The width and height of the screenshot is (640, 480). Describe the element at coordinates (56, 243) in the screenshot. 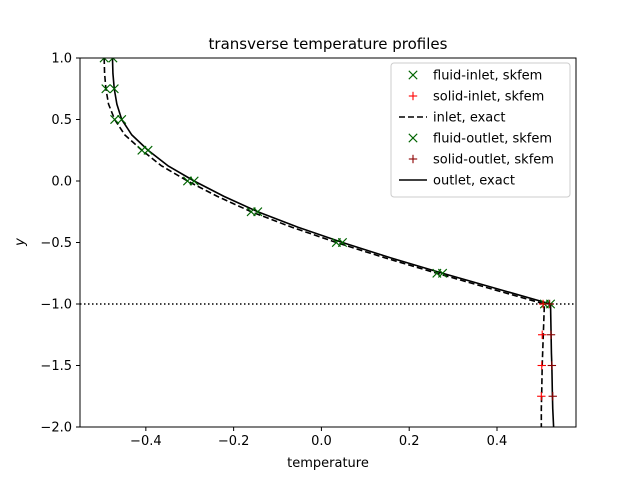

I see `y-tick-label: −0.5` at that location.